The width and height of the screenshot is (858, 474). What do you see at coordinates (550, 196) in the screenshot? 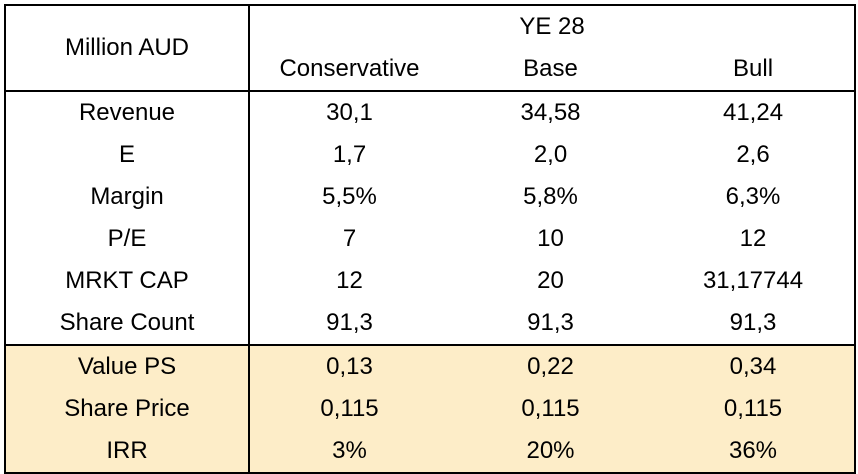
I see `table-cell: 5,8%` at bounding box center [550, 196].